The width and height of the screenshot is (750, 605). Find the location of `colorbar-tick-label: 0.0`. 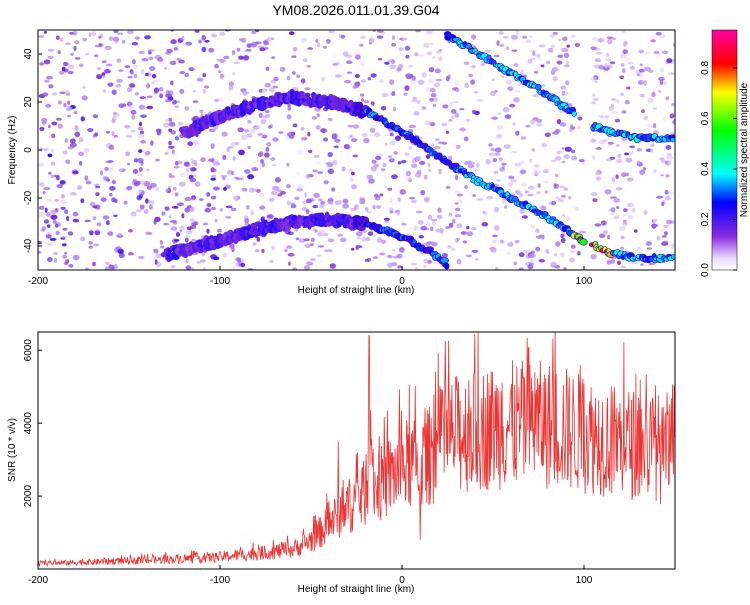

colorbar-tick-label: 0.0 is located at coordinates (705, 270).